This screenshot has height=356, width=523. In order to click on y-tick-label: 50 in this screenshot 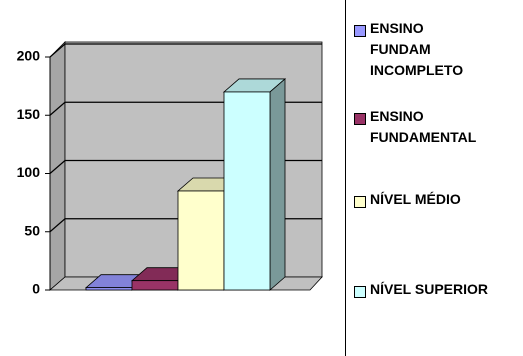, I will do `click(32, 230)`.